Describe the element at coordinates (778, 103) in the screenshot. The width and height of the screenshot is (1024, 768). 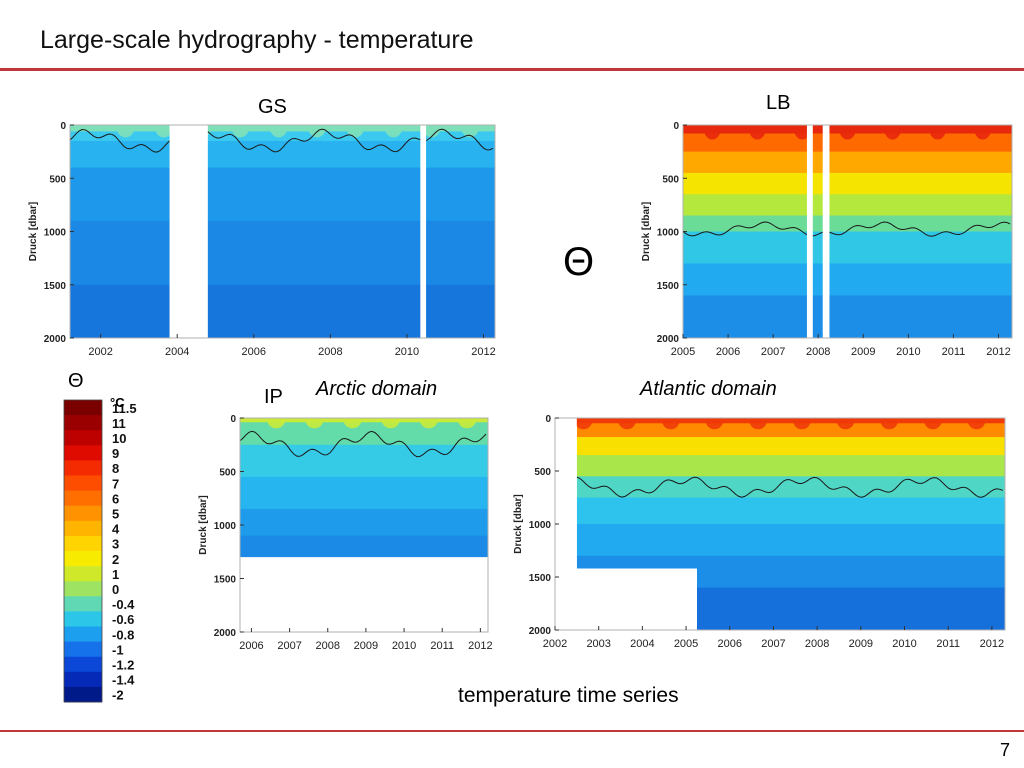
I see `lb-panel-label: LB` at that location.